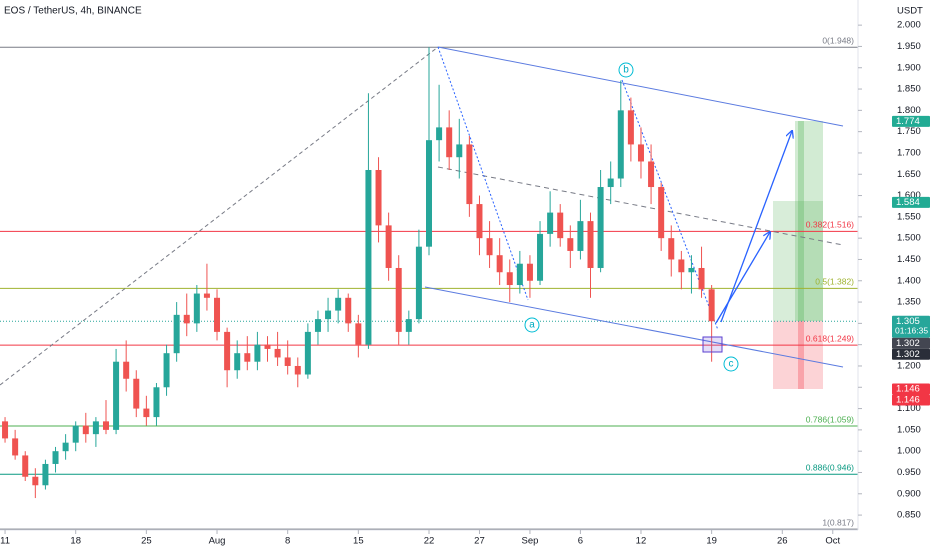 Image resolution: width=932 pixels, height=550 pixels. Describe the element at coordinates (909, 472) in the screenshot. I see `y-tick-label: 0.950` at that location.